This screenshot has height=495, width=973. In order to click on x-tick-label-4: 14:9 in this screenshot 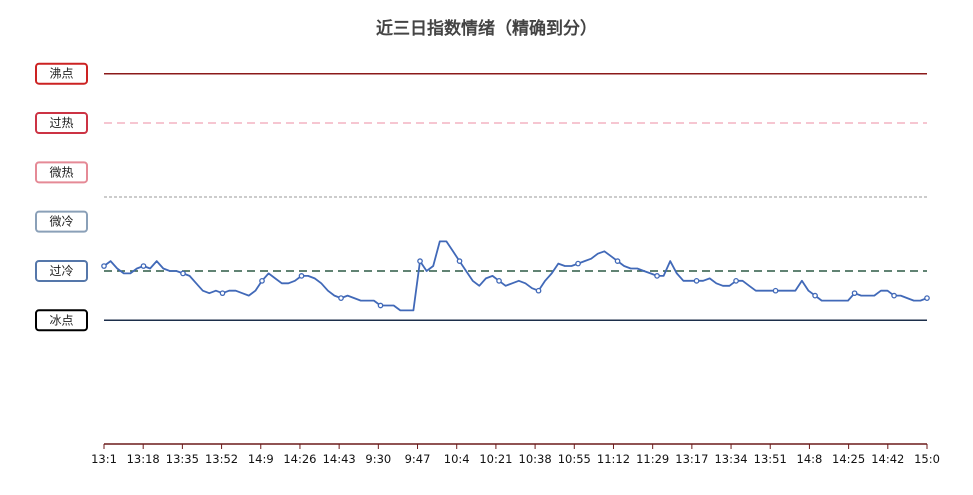, I will do `click(261, 459)`.